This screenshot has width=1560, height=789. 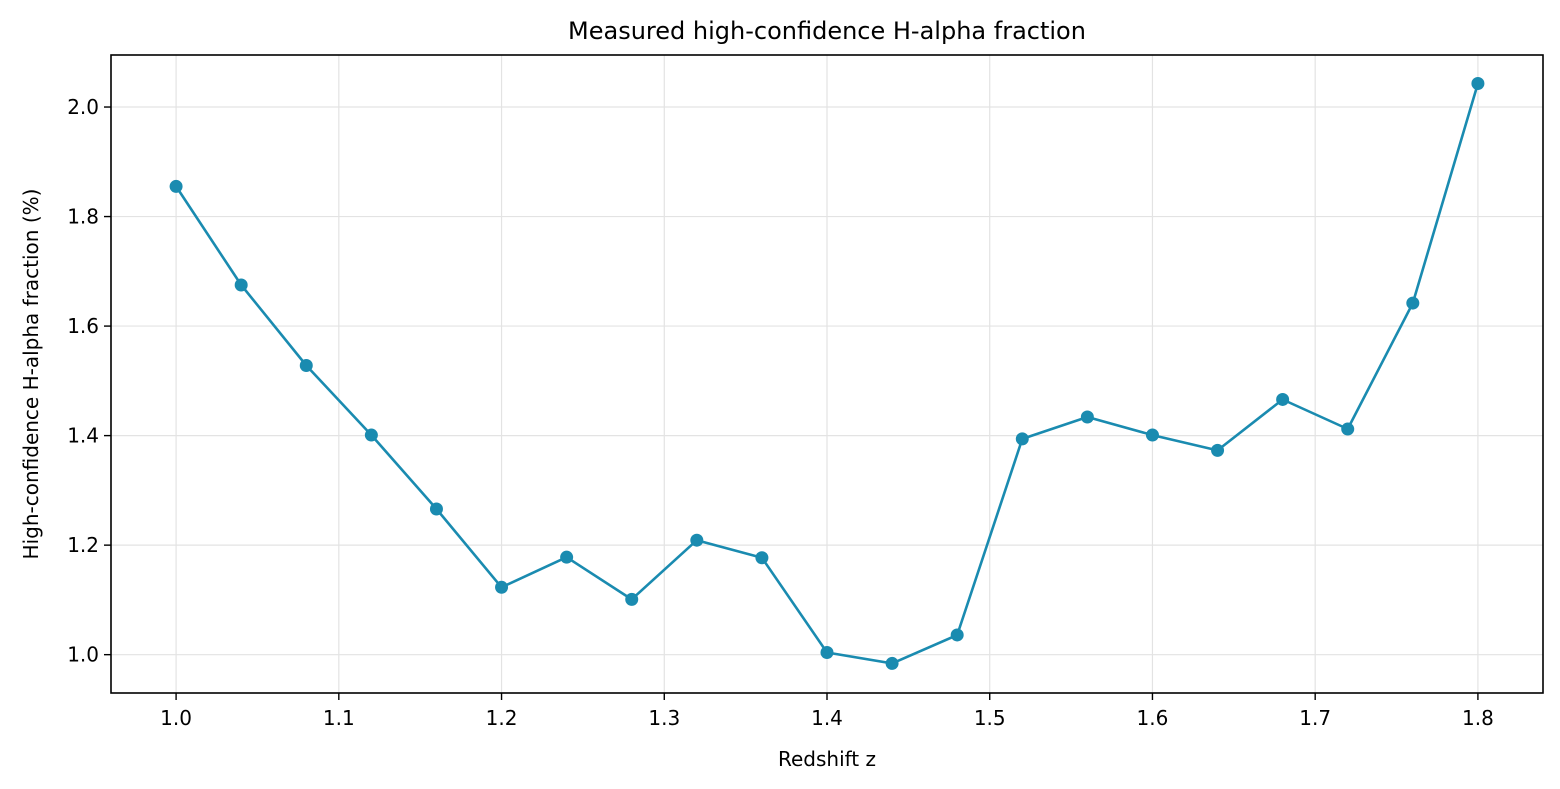 I want to click on y-axis-label: High-confidence H-alpha fraction (%), so click(x=31, y=374).